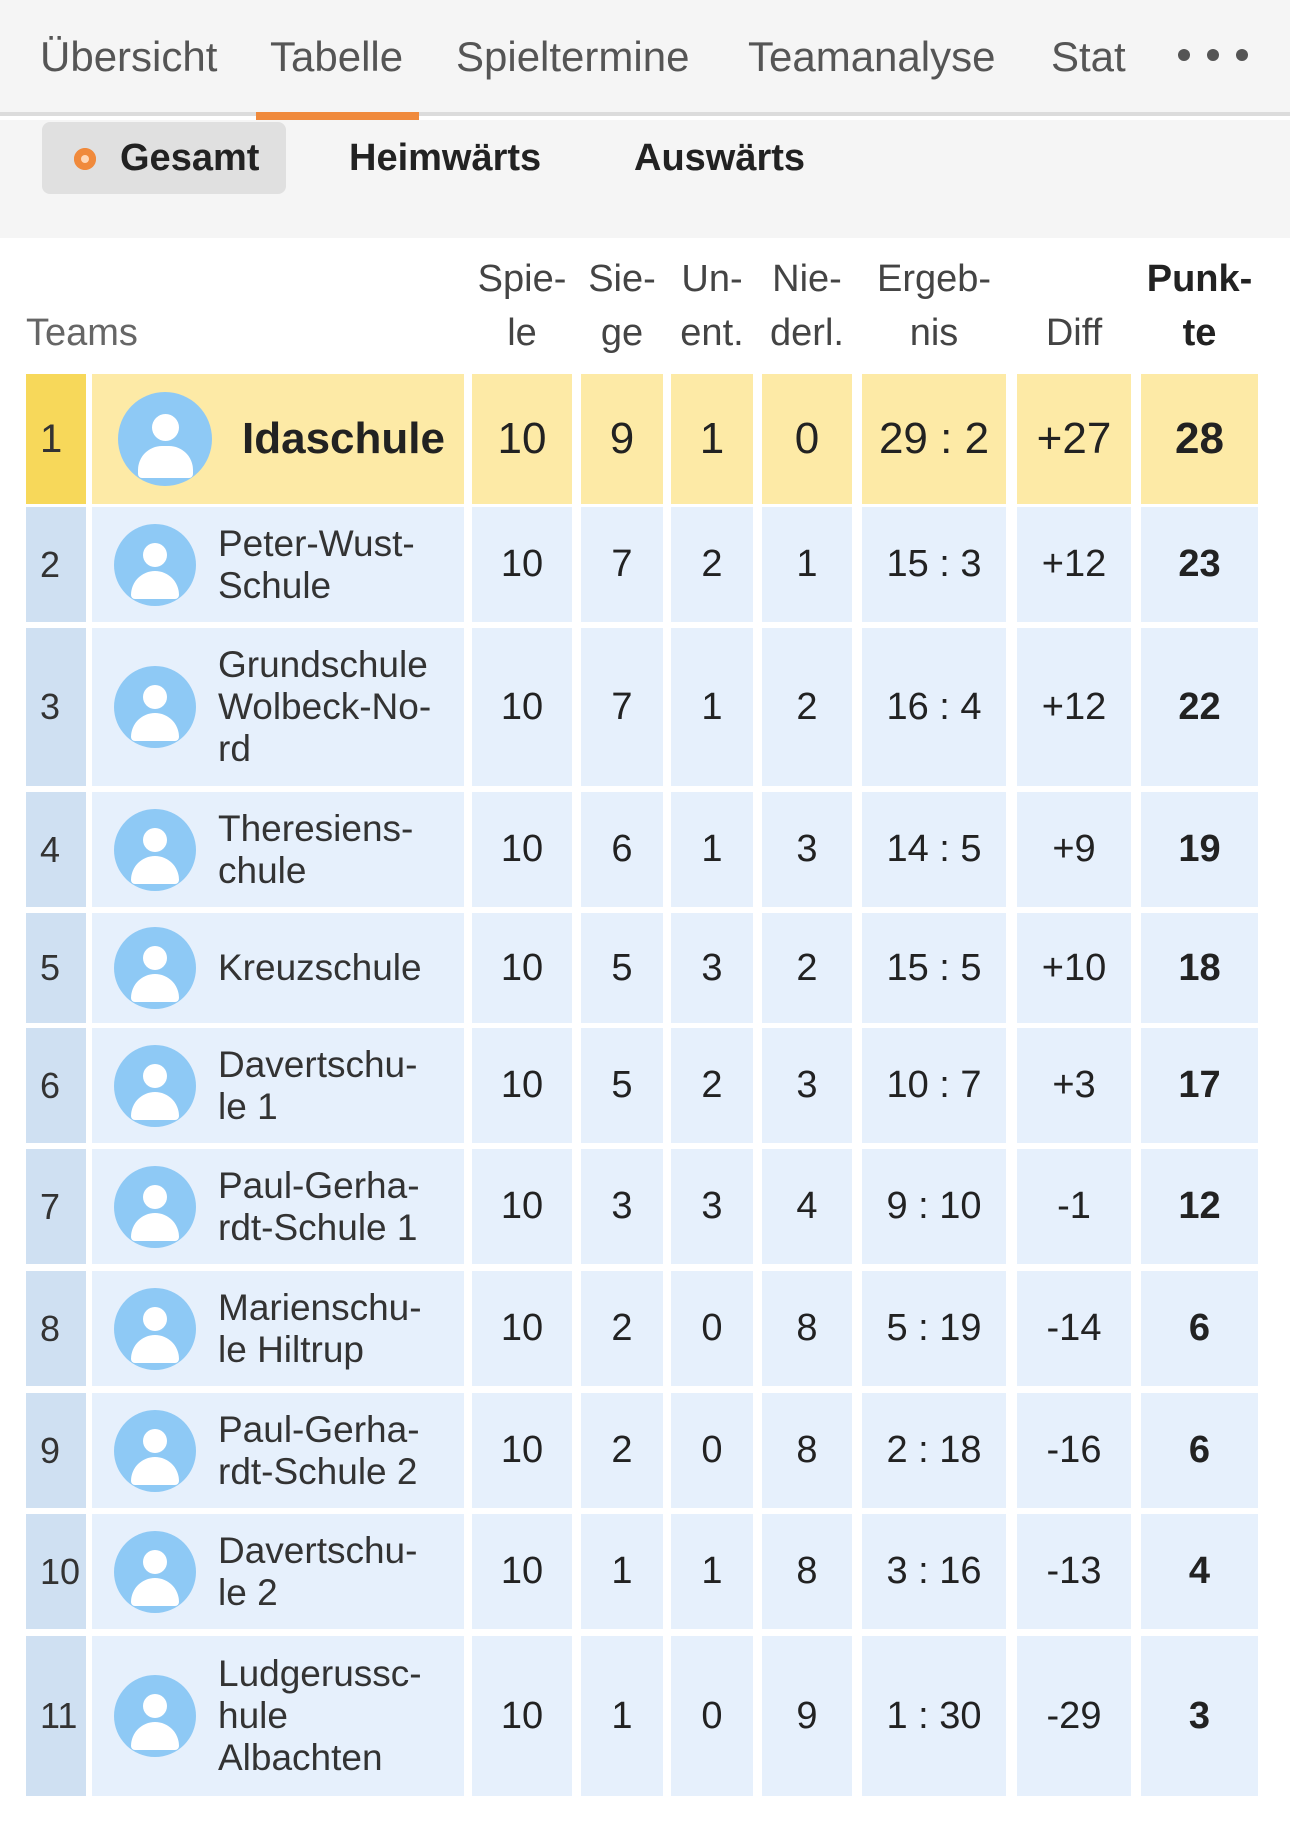 Image resolution: width=1290 pixels, height=1830 pixels. Describe the element at coordinates (318, 1085) in the screenshot. I see `team-name: Davertschu- le 1` at that location.